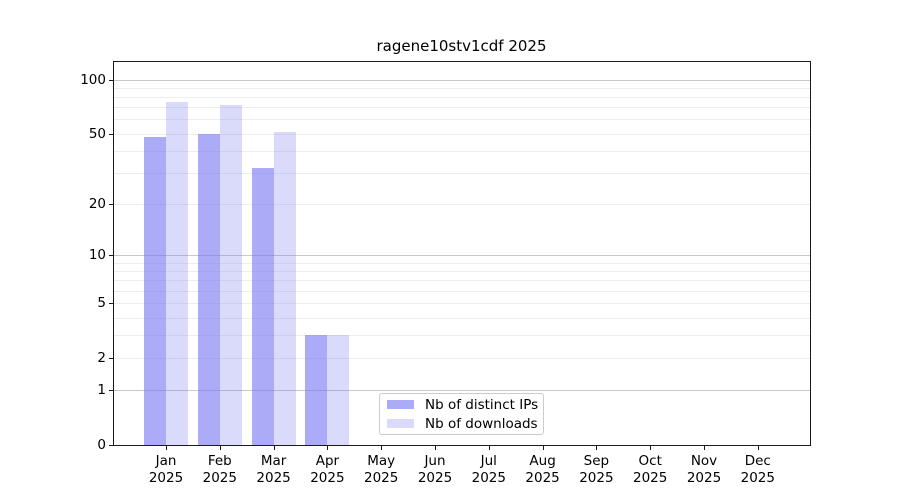 The width and height of the screenshot is (900, 500). What do you see at coordinates (93, 79) in the screenshot?
I see `y-tick-label: 100` at bounding box center [93, 79].